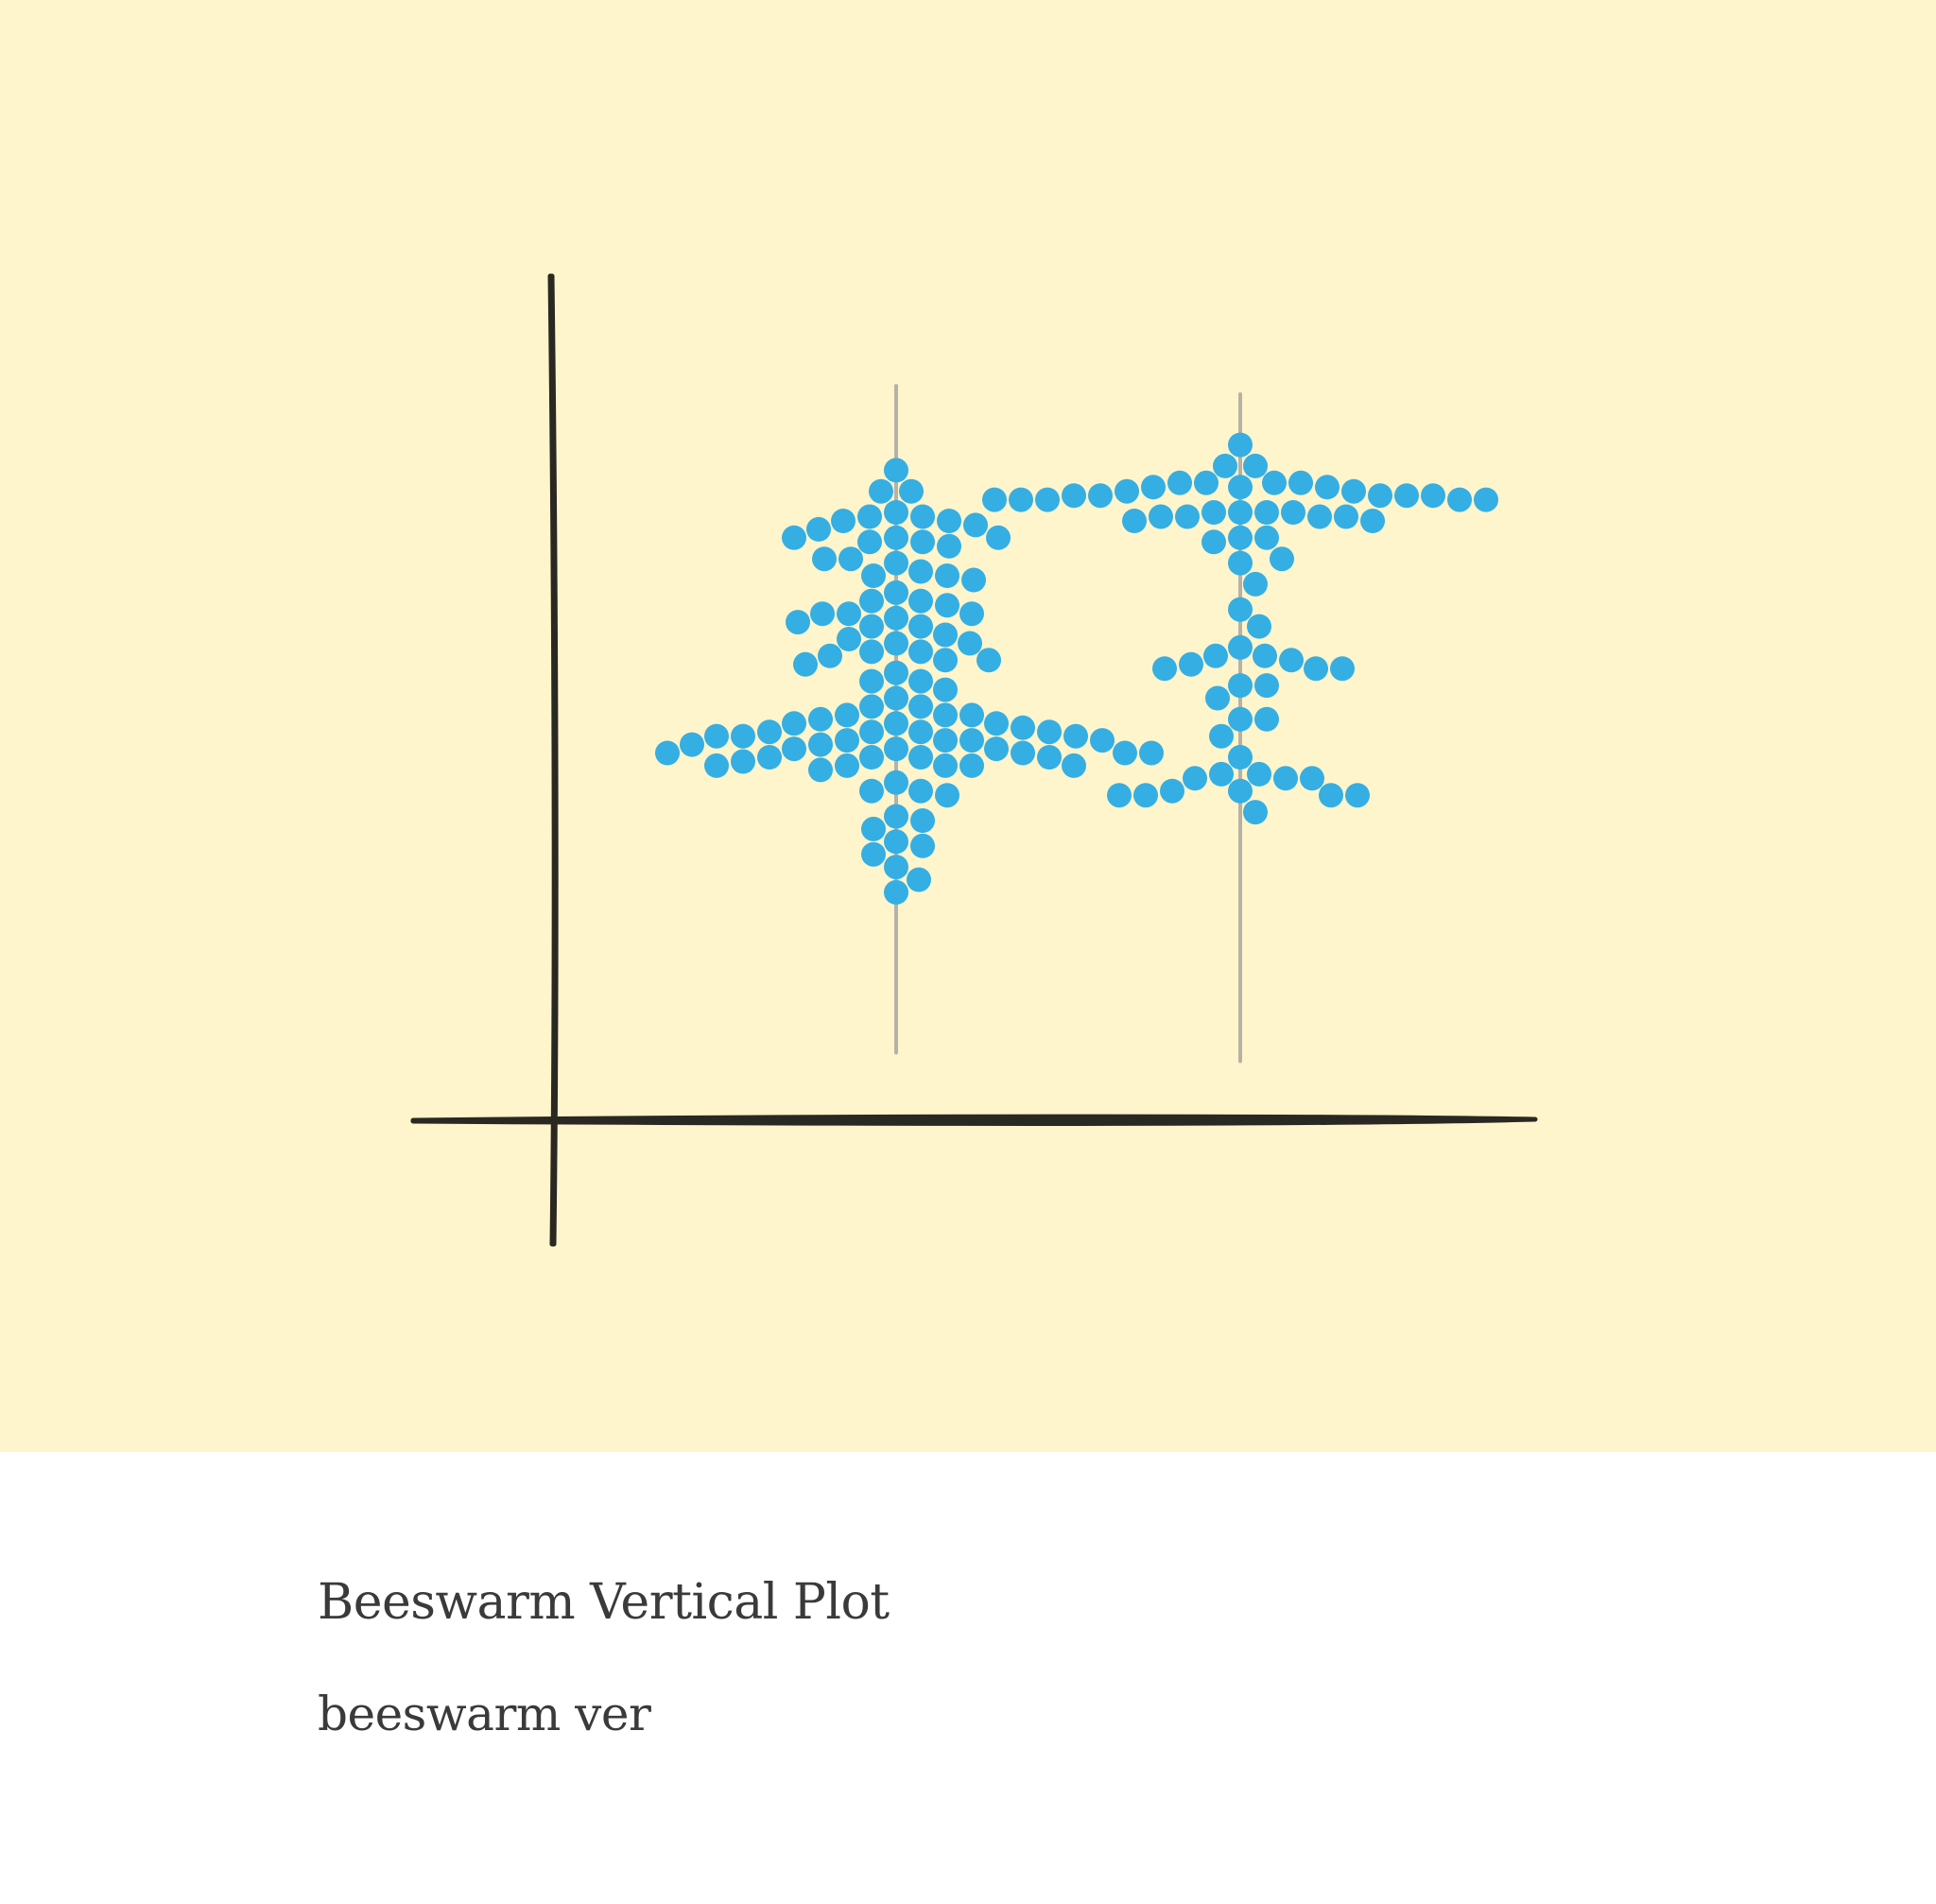  I want to click on caption: Beeswarm Vertical Plot beeswarm ver, so click(604, 1658).